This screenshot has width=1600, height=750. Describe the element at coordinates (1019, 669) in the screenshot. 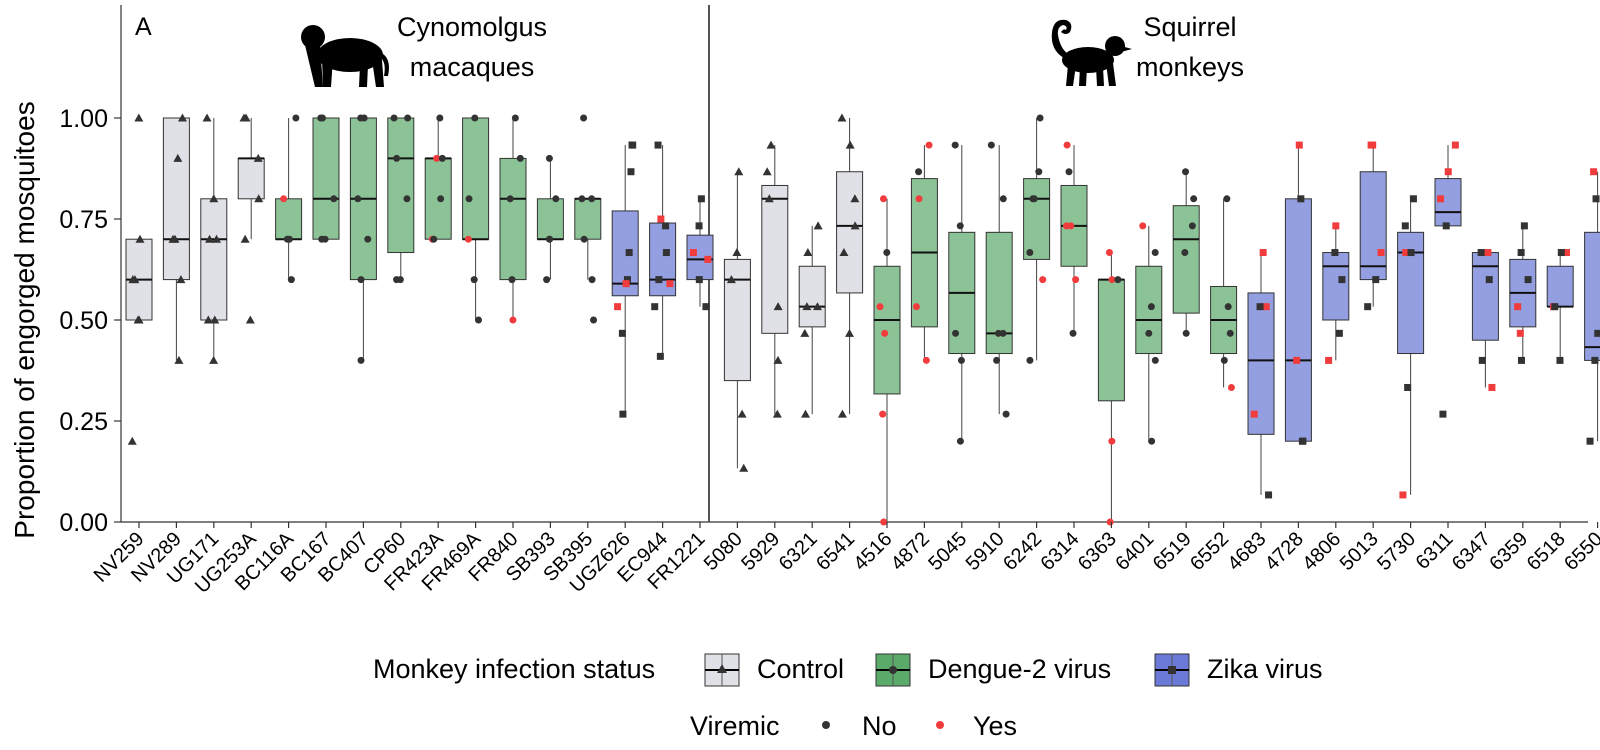

I see `legend-label-dengue: Dengue-2 virus` at that location.